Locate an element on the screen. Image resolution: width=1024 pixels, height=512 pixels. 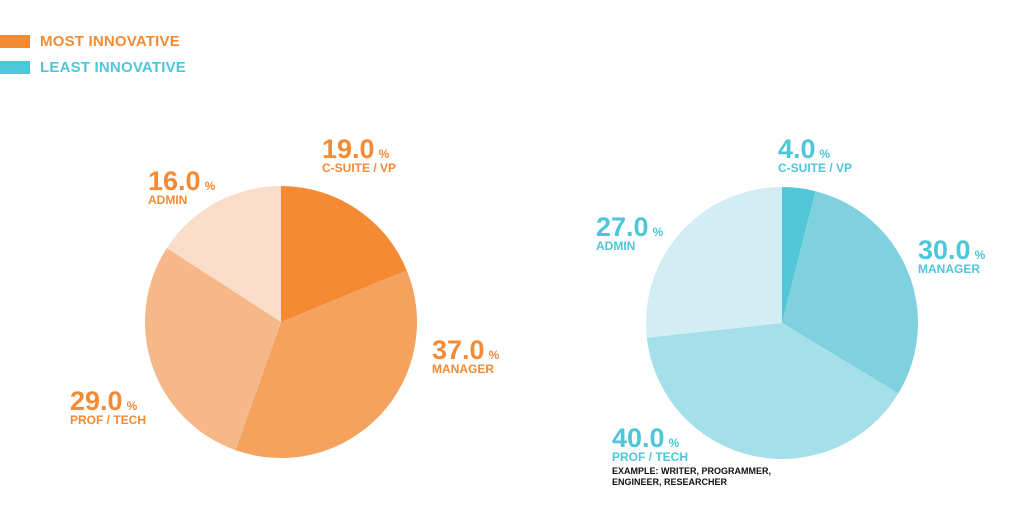
slice-value-label: 27.0% is located at coordinates (630, 227).